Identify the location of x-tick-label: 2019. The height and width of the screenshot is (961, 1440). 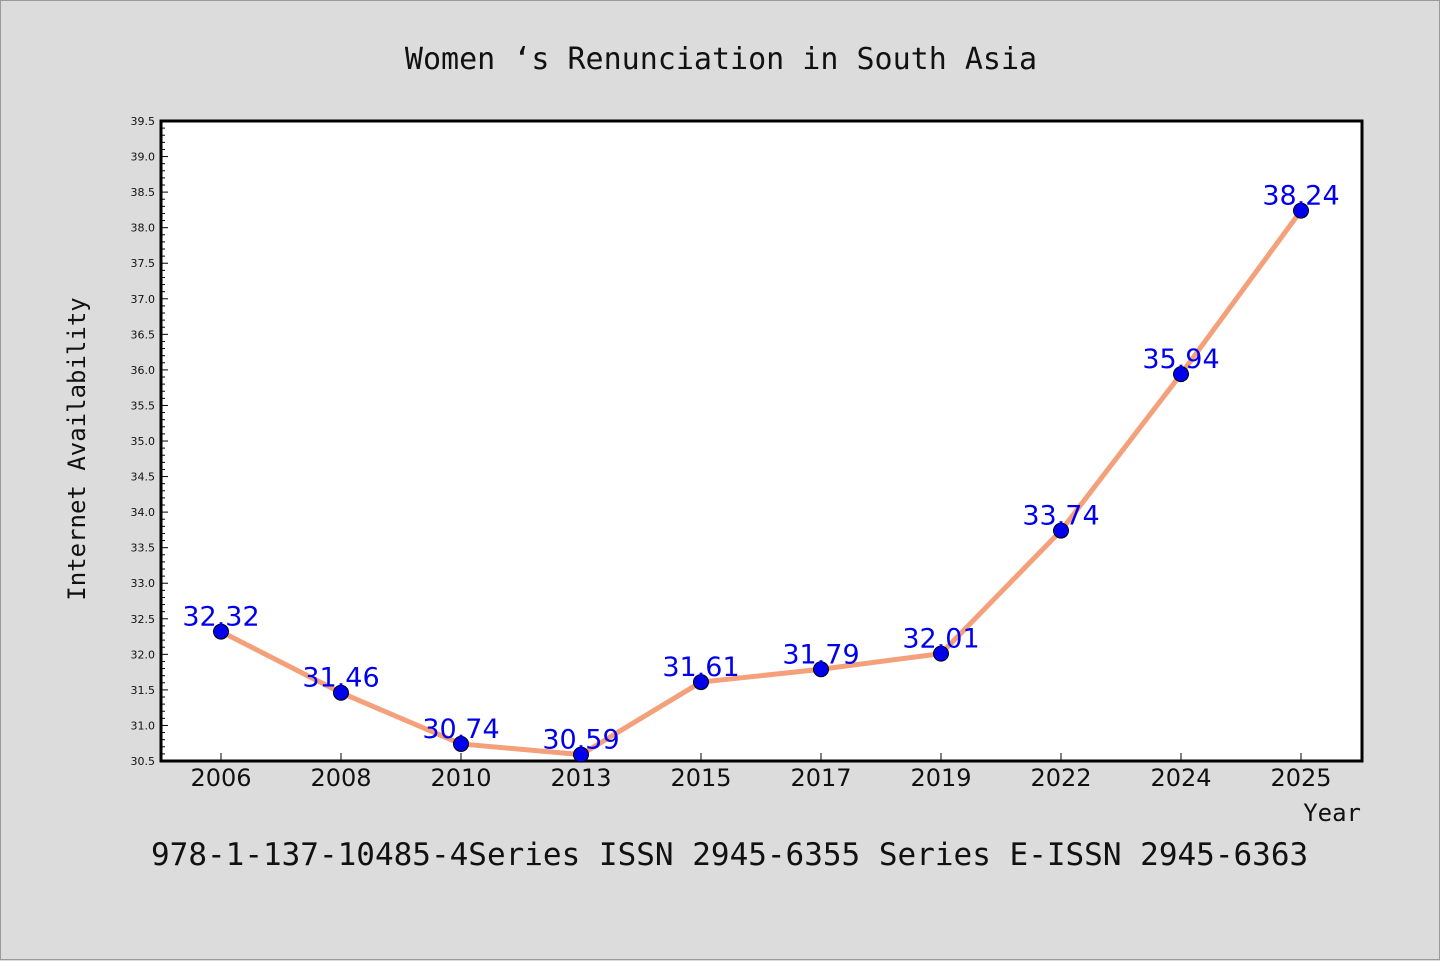
(940, 778).